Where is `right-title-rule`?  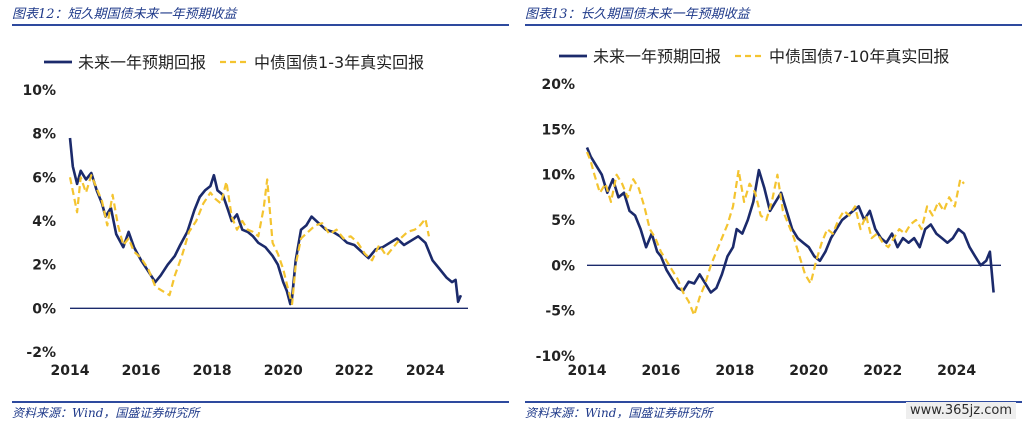 right-title-rule is located at coordinates (773, 25).